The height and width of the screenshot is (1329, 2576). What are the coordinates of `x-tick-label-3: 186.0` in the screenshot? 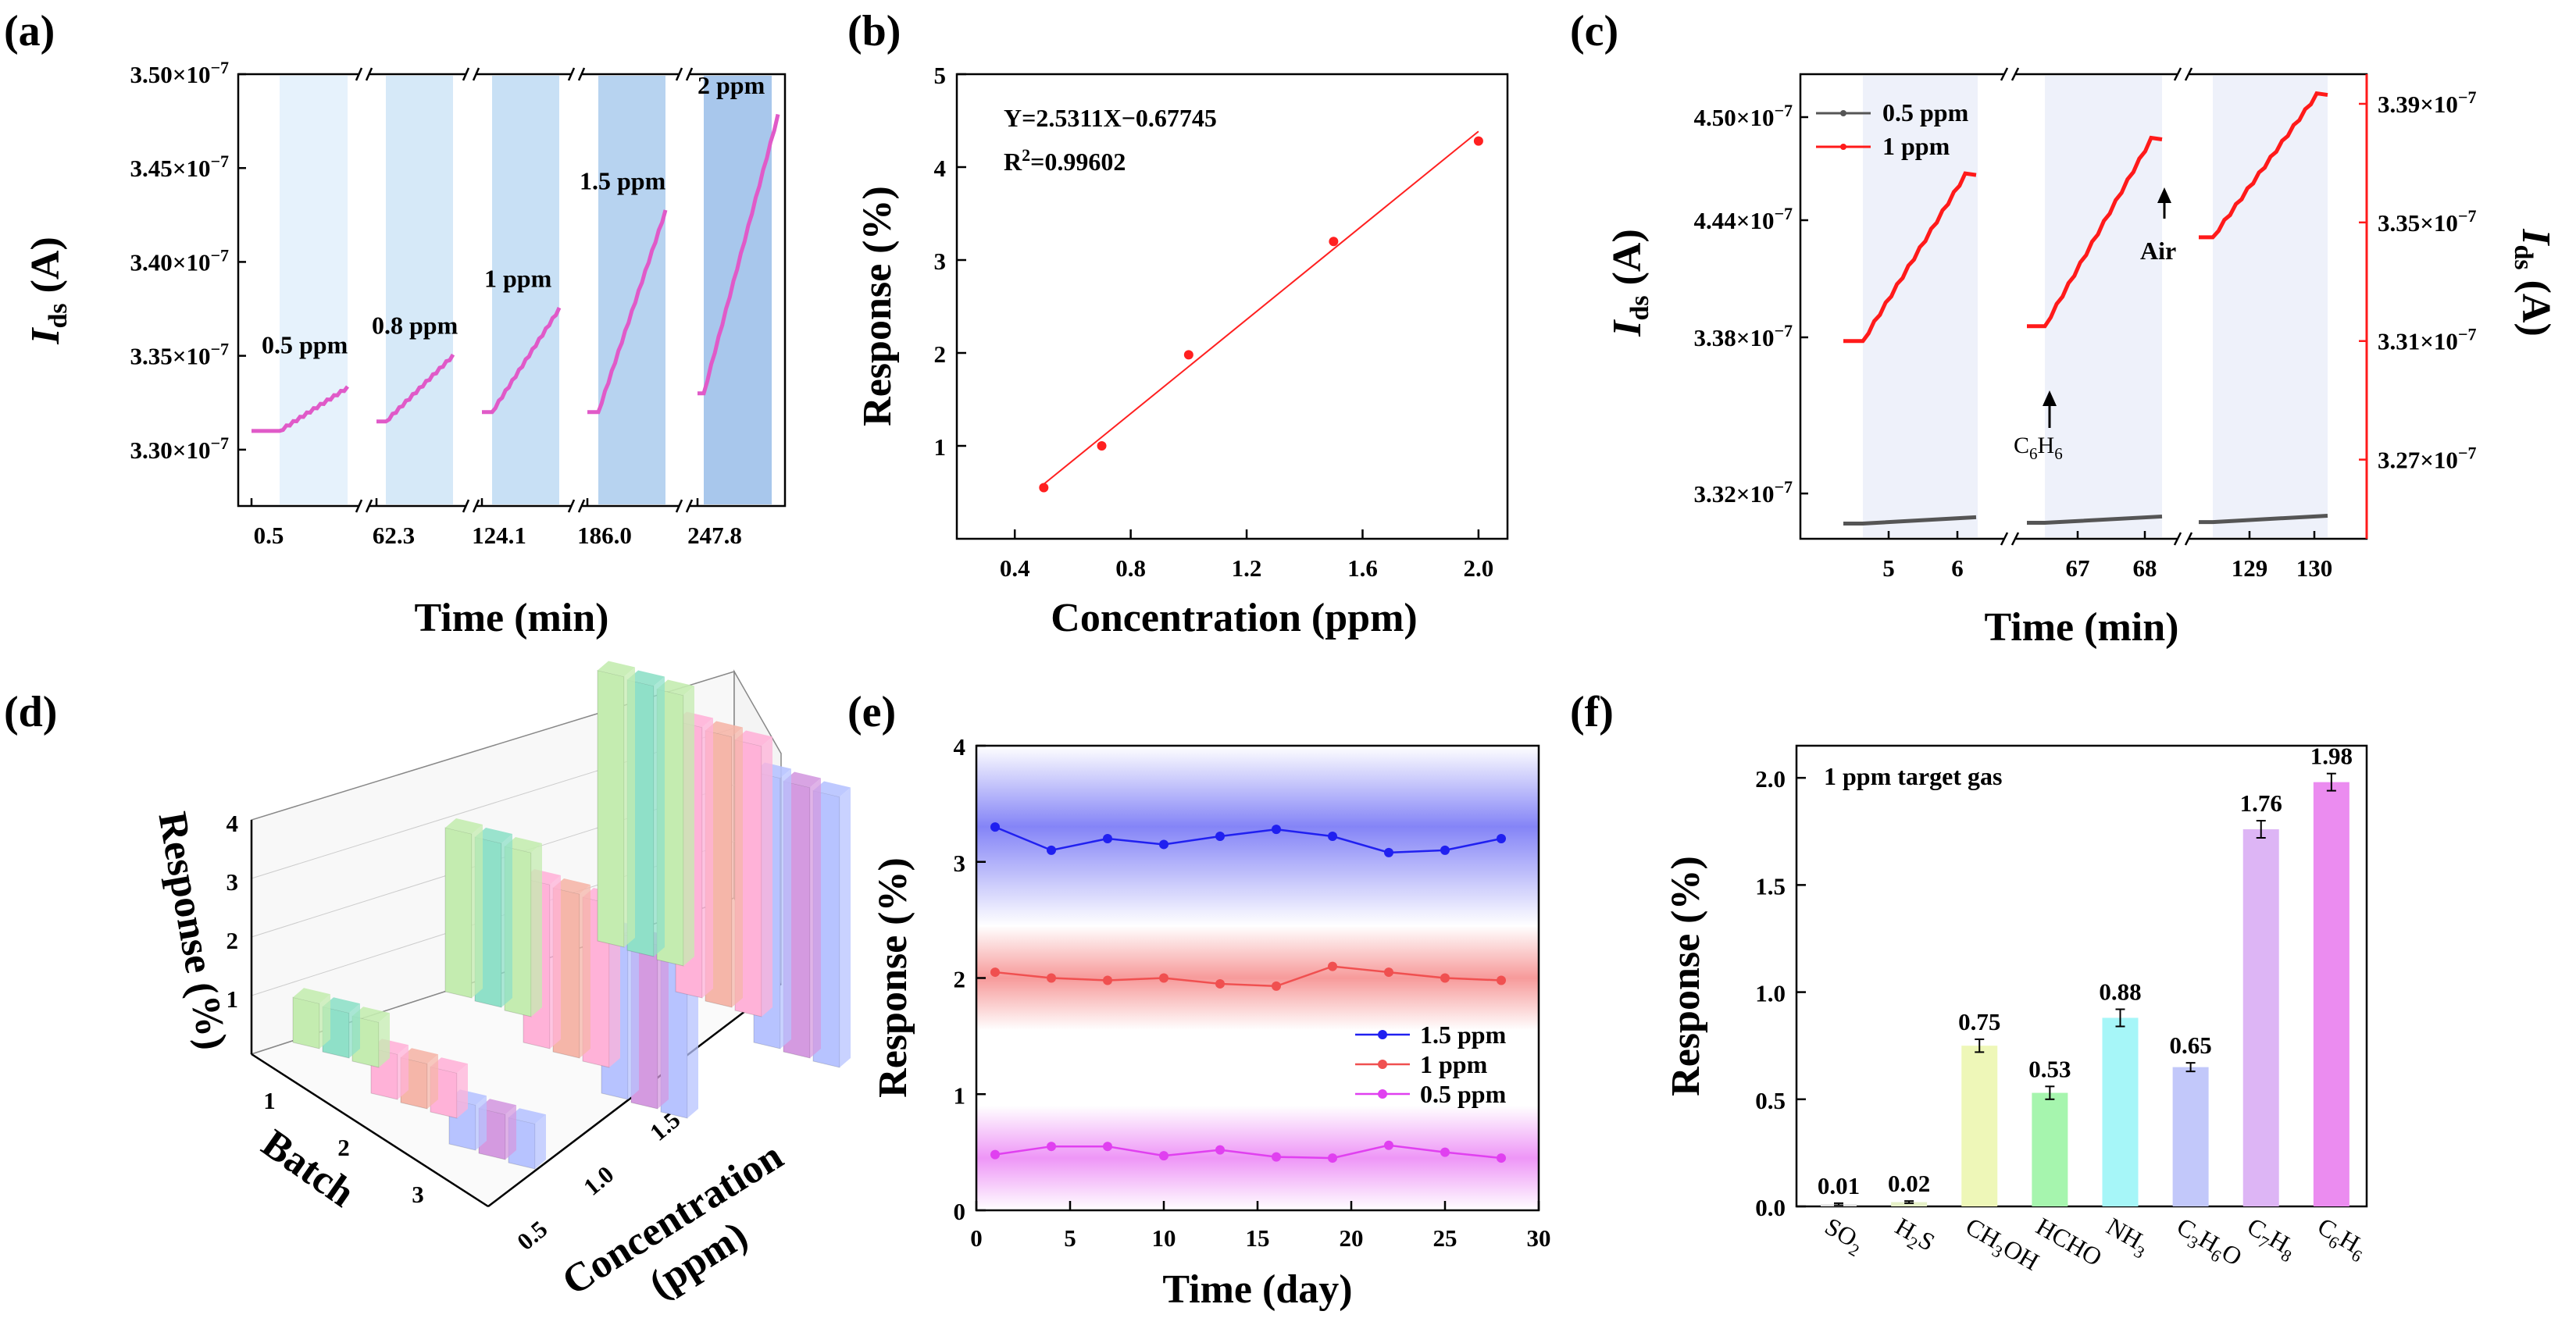 It's located at (604, 535).